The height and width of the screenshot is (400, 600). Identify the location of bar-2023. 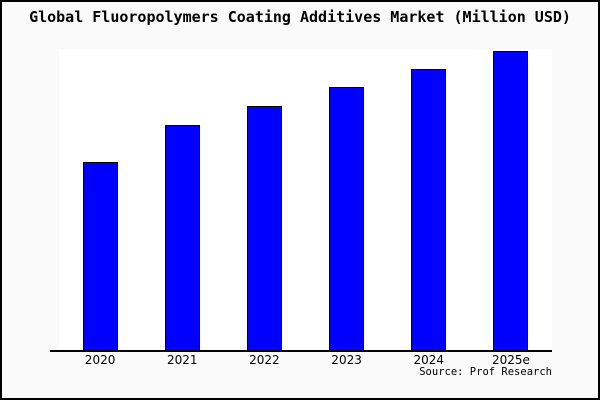
(347, 219).